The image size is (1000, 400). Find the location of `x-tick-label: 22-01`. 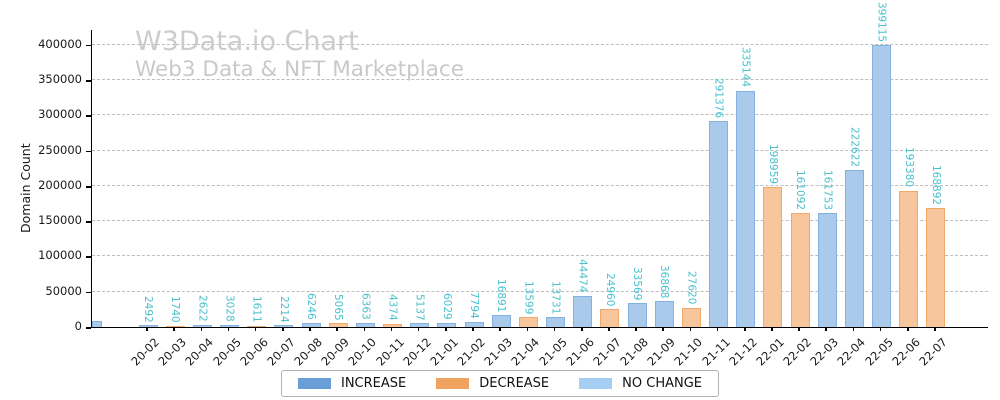

x-tick-label: 22-01 is located at coordinates (770, 352).